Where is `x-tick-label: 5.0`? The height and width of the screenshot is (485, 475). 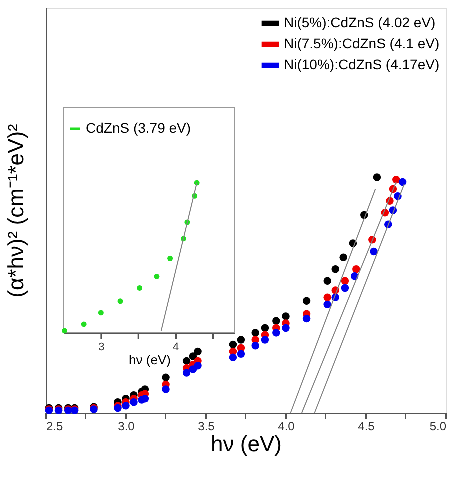
x-tick-label: 5.0 is located at coordinates (438, 427).